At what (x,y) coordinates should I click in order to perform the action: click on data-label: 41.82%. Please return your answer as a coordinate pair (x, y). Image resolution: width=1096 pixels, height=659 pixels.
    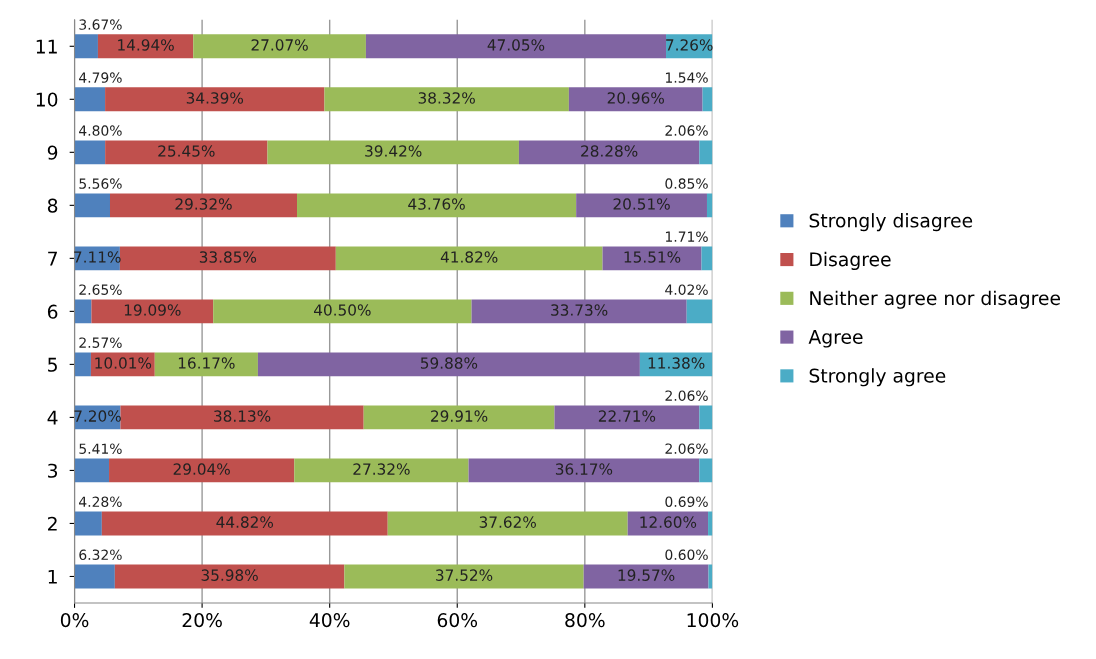
    Looking at the image, I should click on (469, 257).